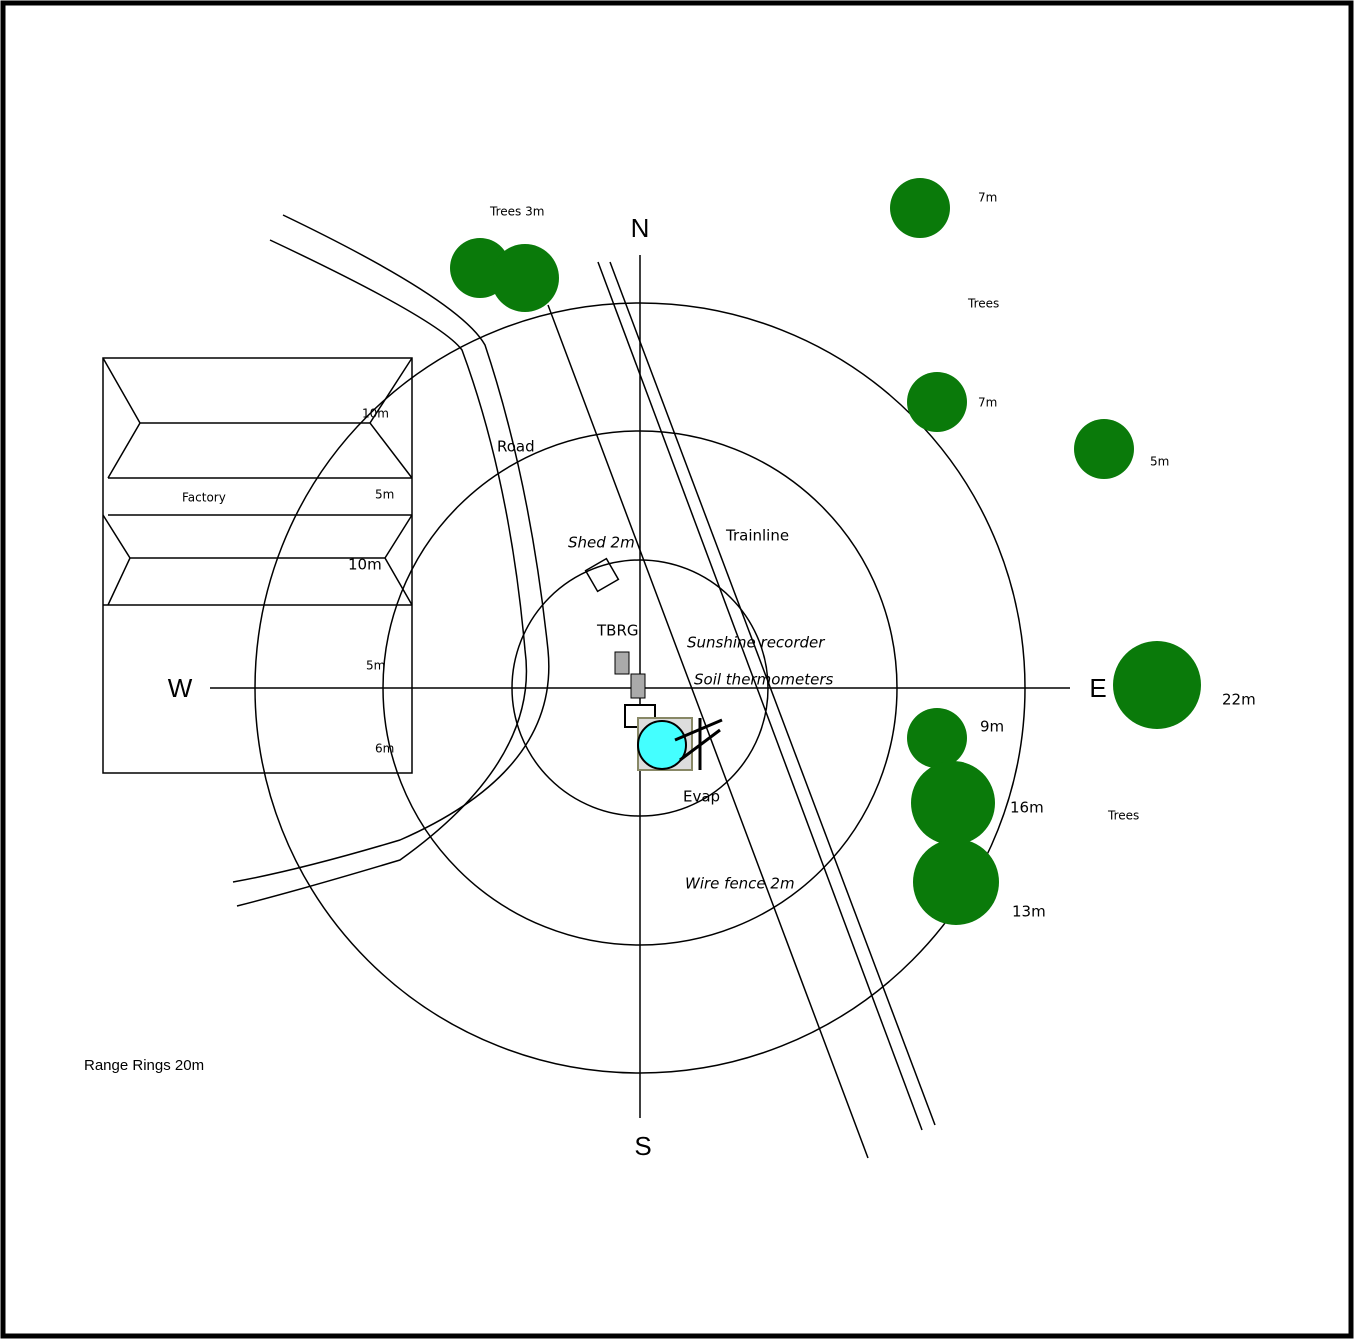  What do you see at coordinates (763, 680) in the screenshot?
I see `label: Soil thermometers` at bounding box center [763, 680].